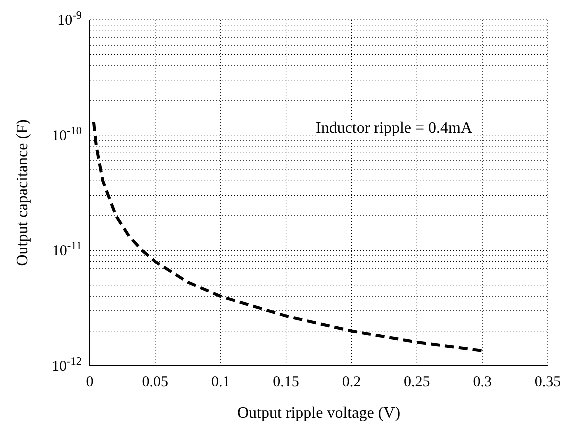 This screenshot has width=582, height=434. Describe the element at coordinates (155, 382) in the screenshot. I see `x-tick-label: 0.05` at that location.